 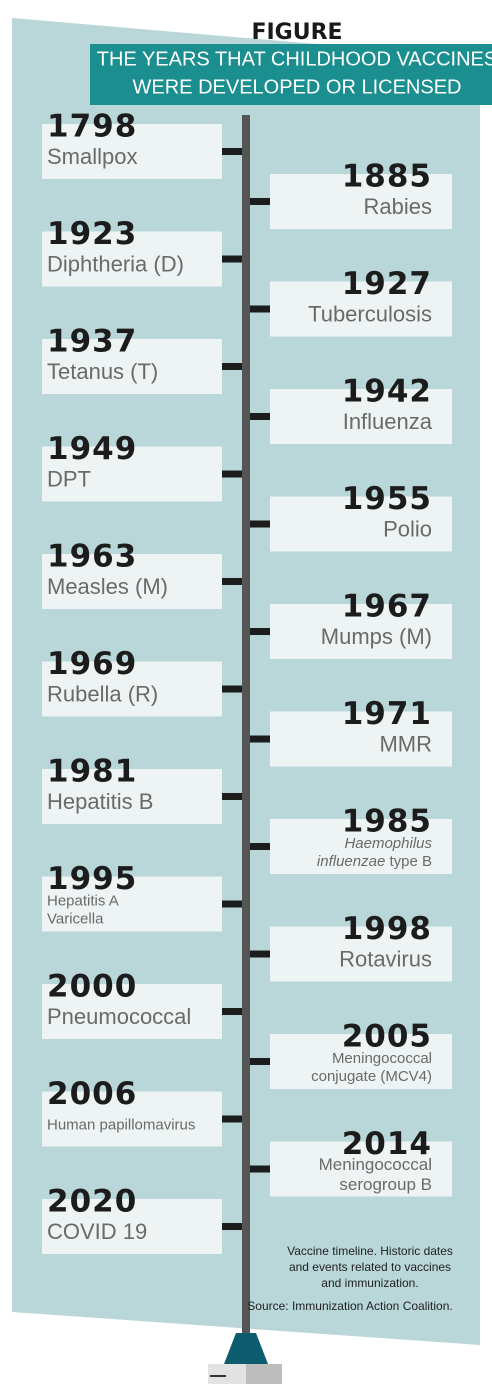 I want to click on label-part: influenzae, so click(x=351, y=861).